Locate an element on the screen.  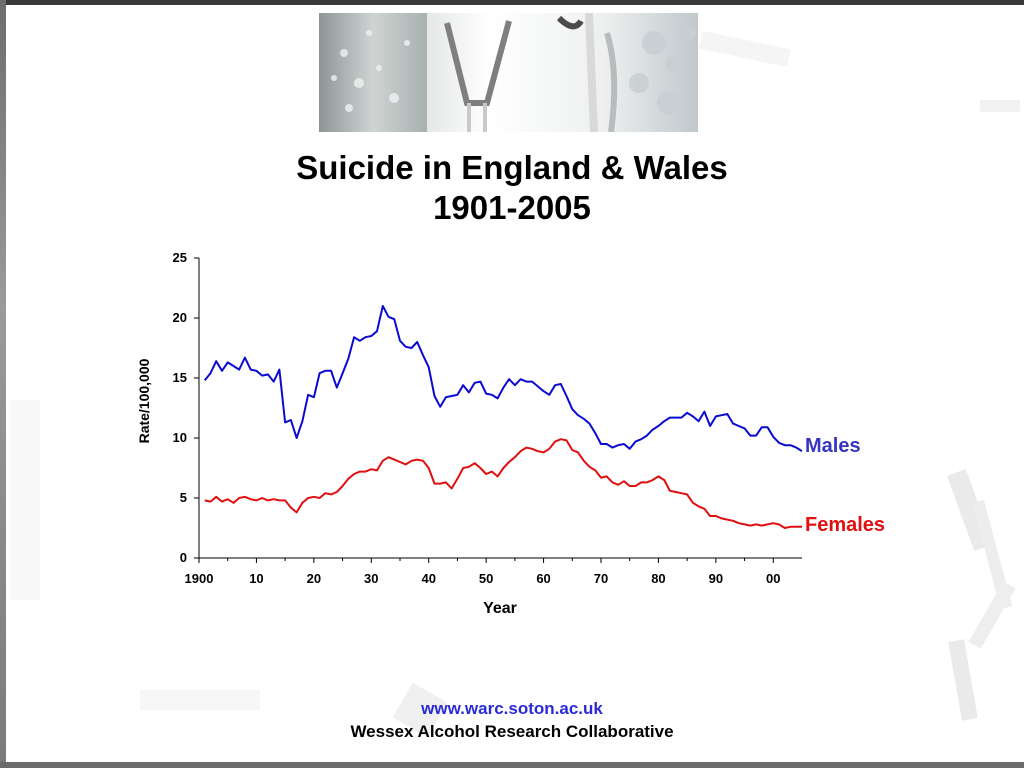
y-tick-label: 25 is located at coordinates (180, 257).